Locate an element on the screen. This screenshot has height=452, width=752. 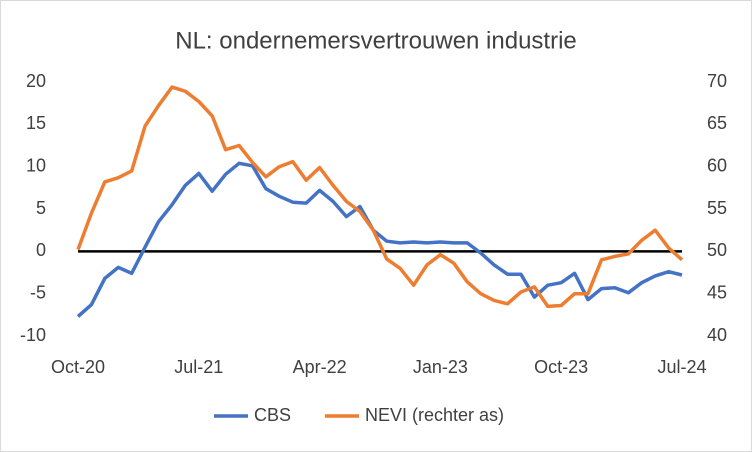
y-tick-label: 5 is located at coordinates (41, 208).